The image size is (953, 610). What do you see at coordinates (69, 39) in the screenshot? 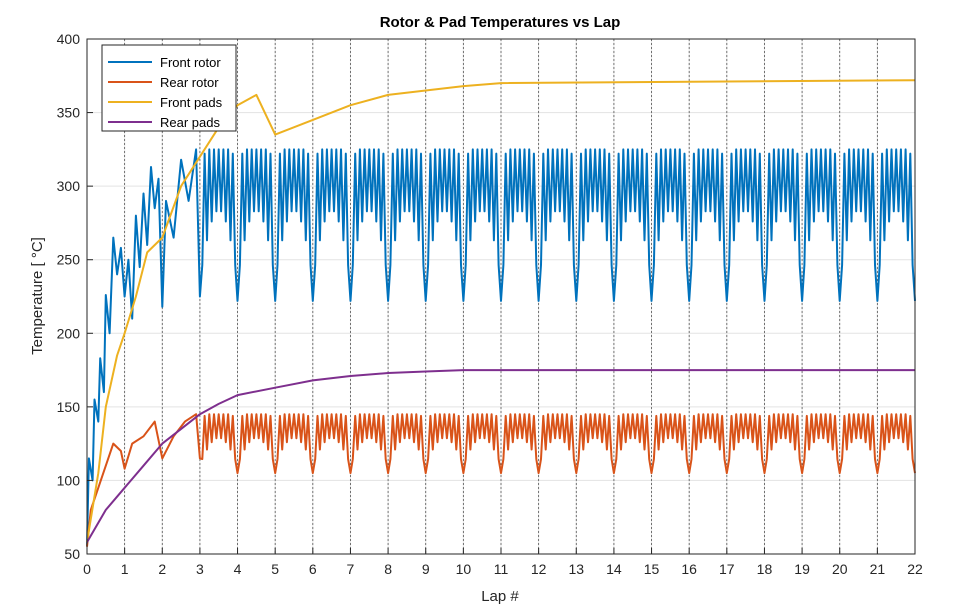
I see `y-tick-label: 400` at bounding box center [69, 39].